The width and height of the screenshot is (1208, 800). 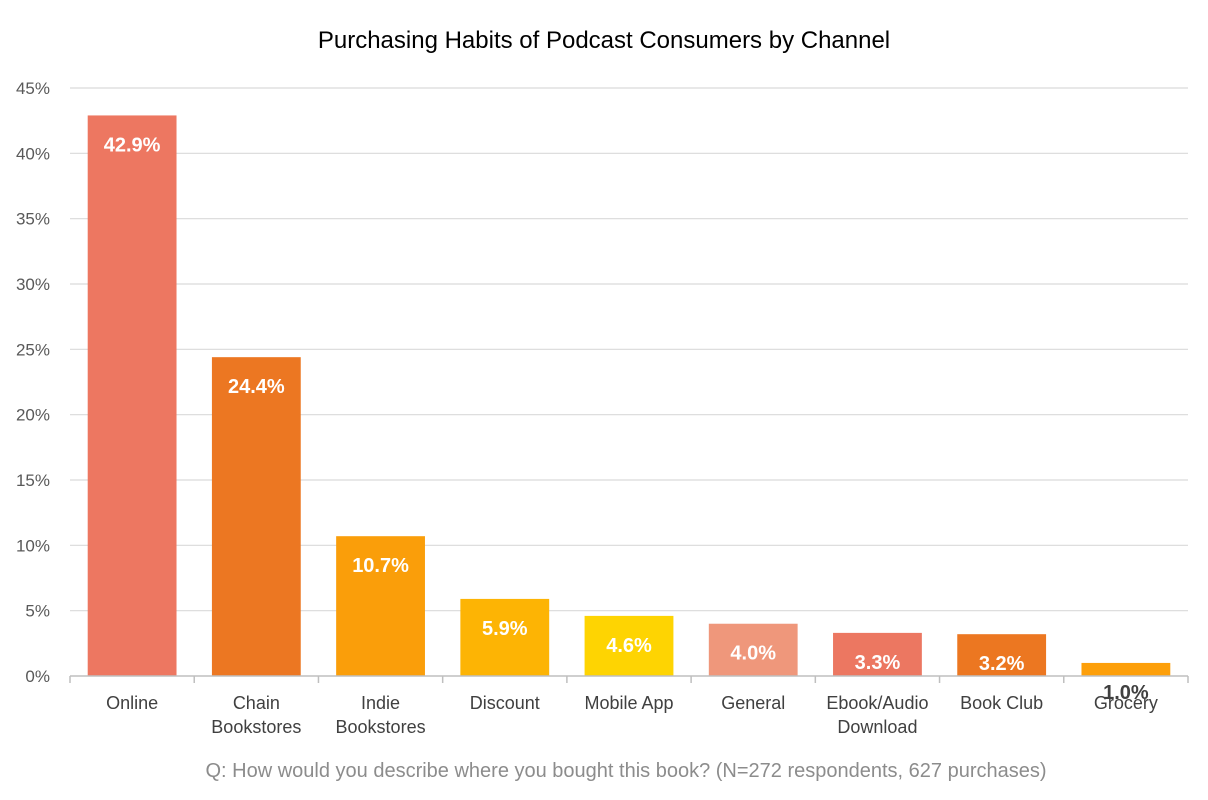 I want to click on bar-data-label: 10.7%, so click(x=380, y=566).